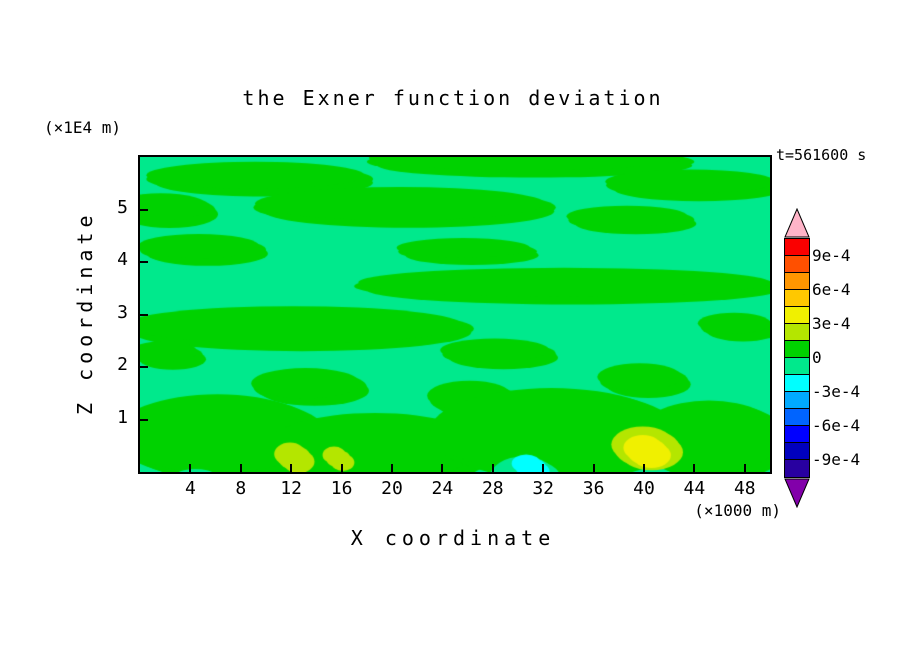 This screenshot has width=904, height=654. Describe the element at coordinates (83, 127) in the screenshot. I see `y-axis-unit-label: (×1E4 m)` at that location.